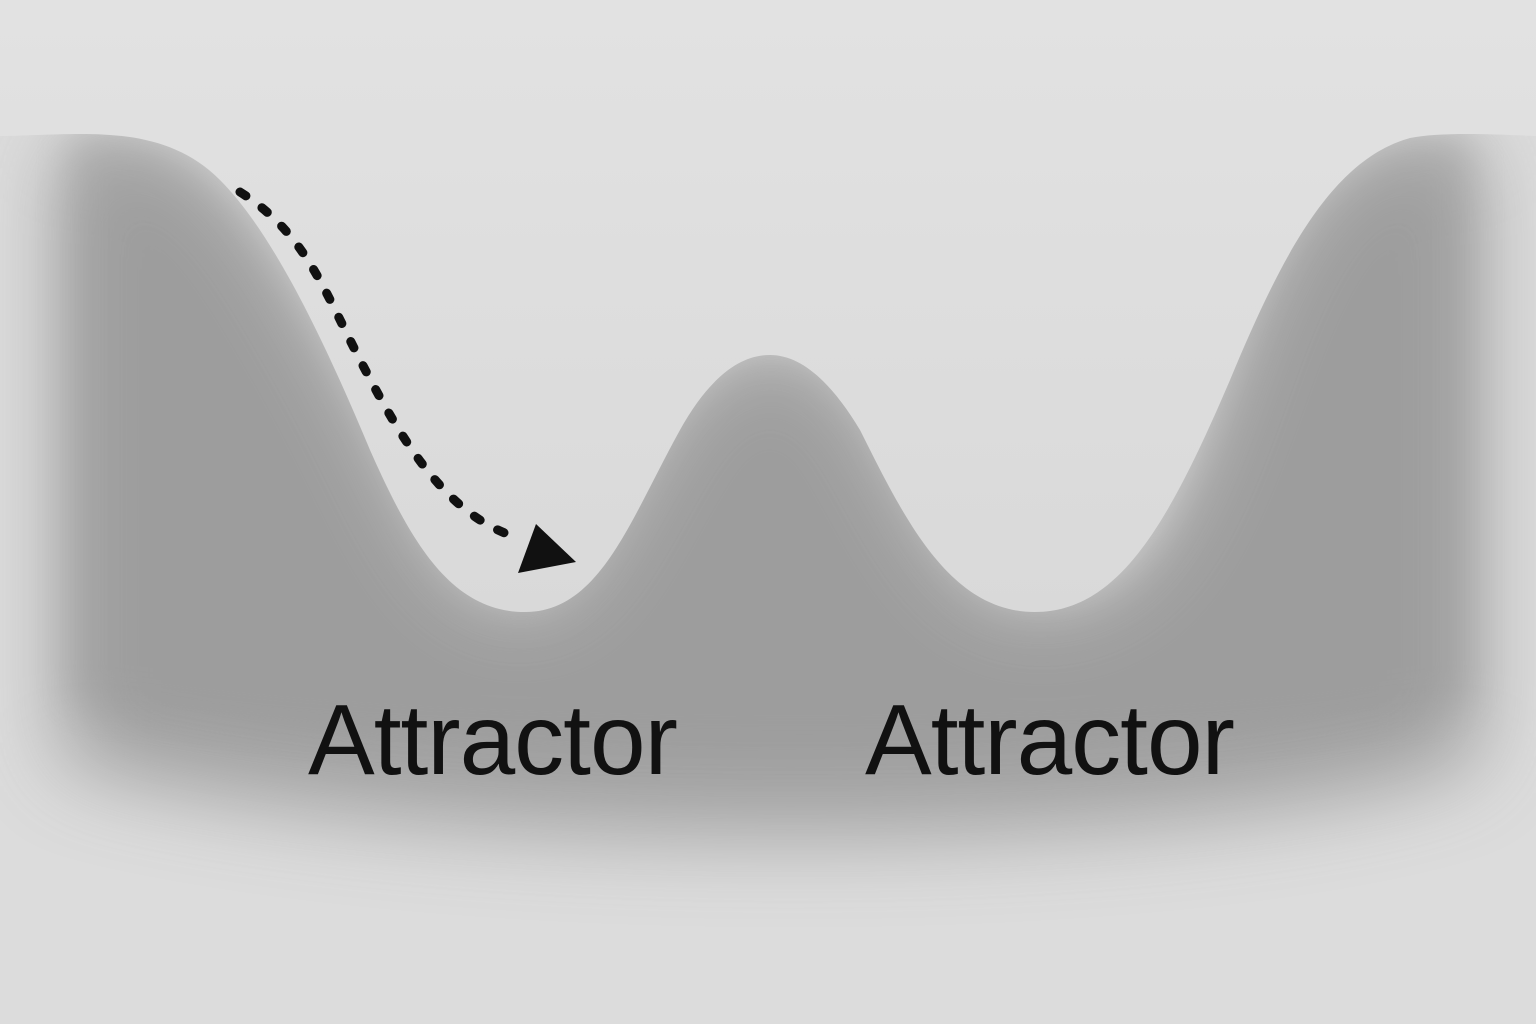 The image size is (1536, 1024). What do you see at coordinates (1050, 740) in the screenshot?
I see `attractor-label-right: Attractor` at bounding box center [1050, 740].